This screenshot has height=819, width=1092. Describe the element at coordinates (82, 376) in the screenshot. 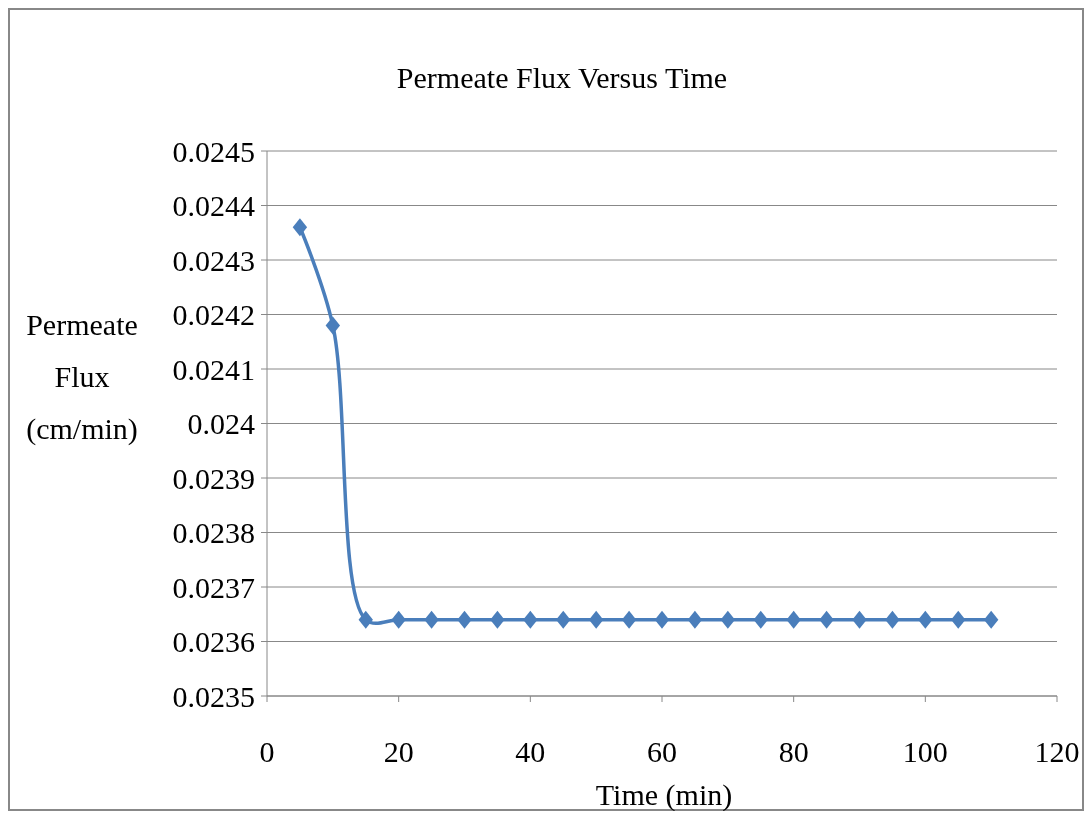

I see `y-axis-title: Permeate Flux (cm/min)` at that location.